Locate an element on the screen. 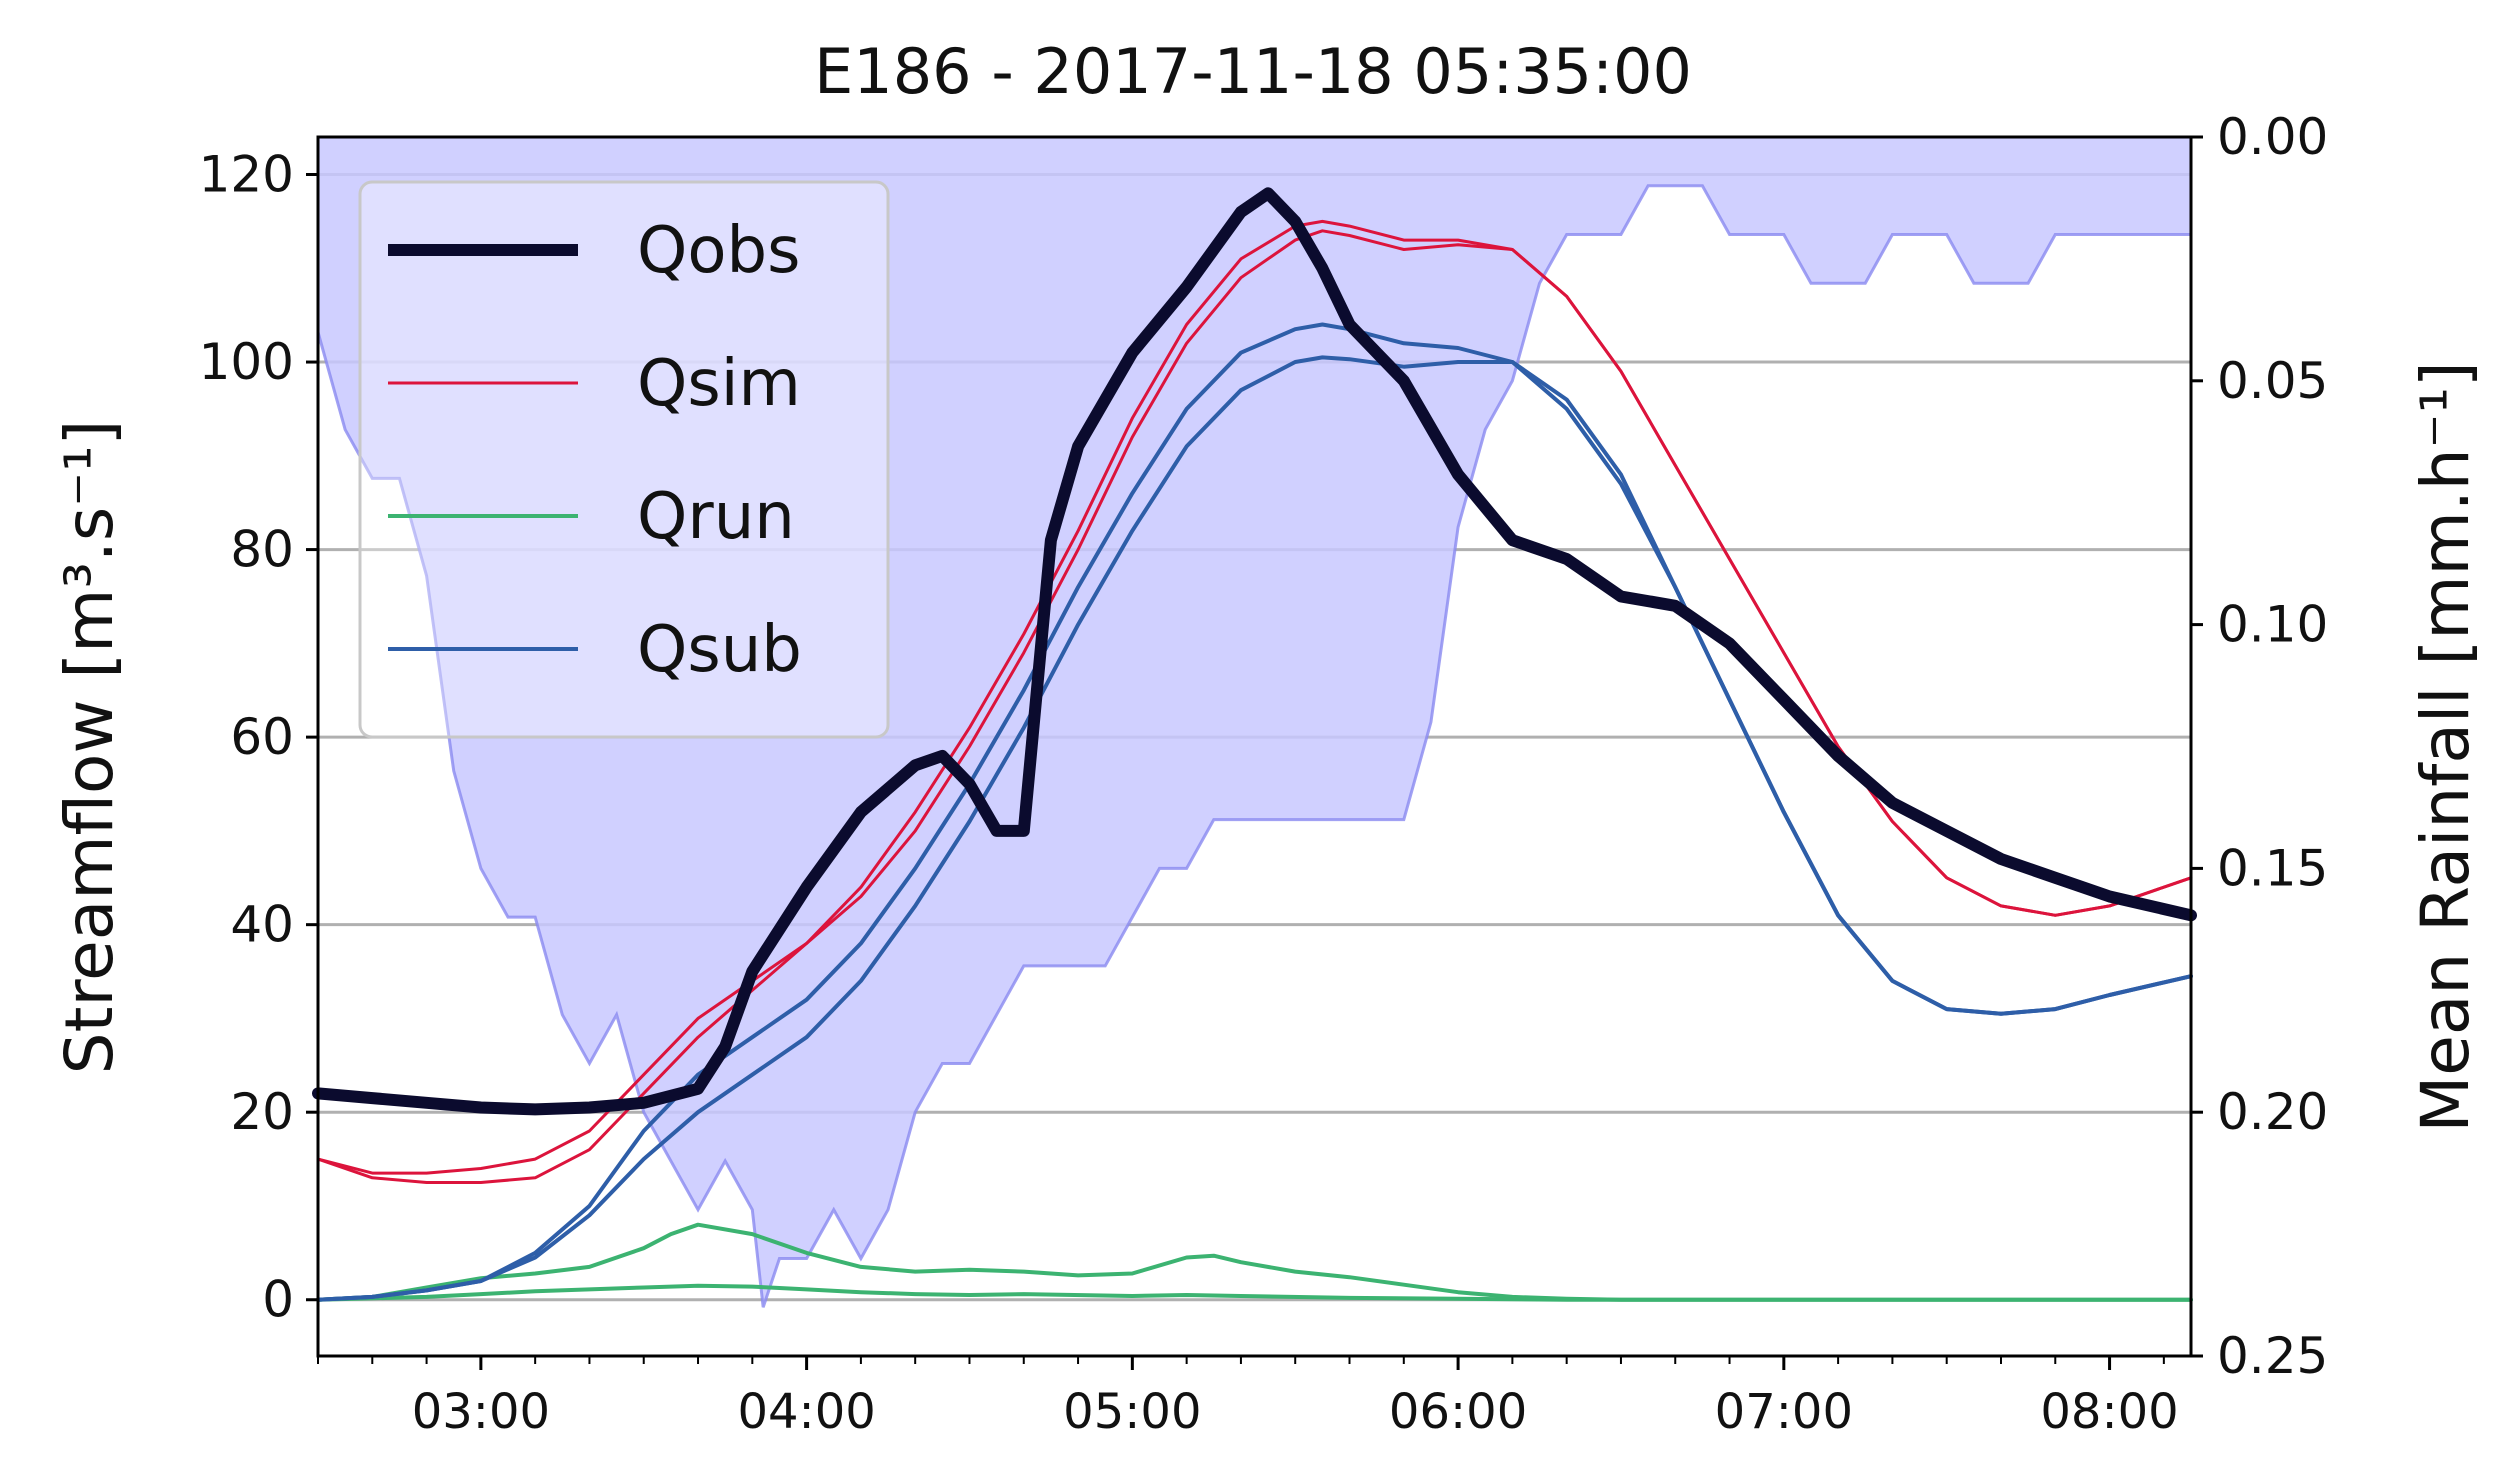 This screenshot has width=2506, height=1468. y-axis-label: Streamflow [m³.s⁻¹] is located at coordinates (89, 747).